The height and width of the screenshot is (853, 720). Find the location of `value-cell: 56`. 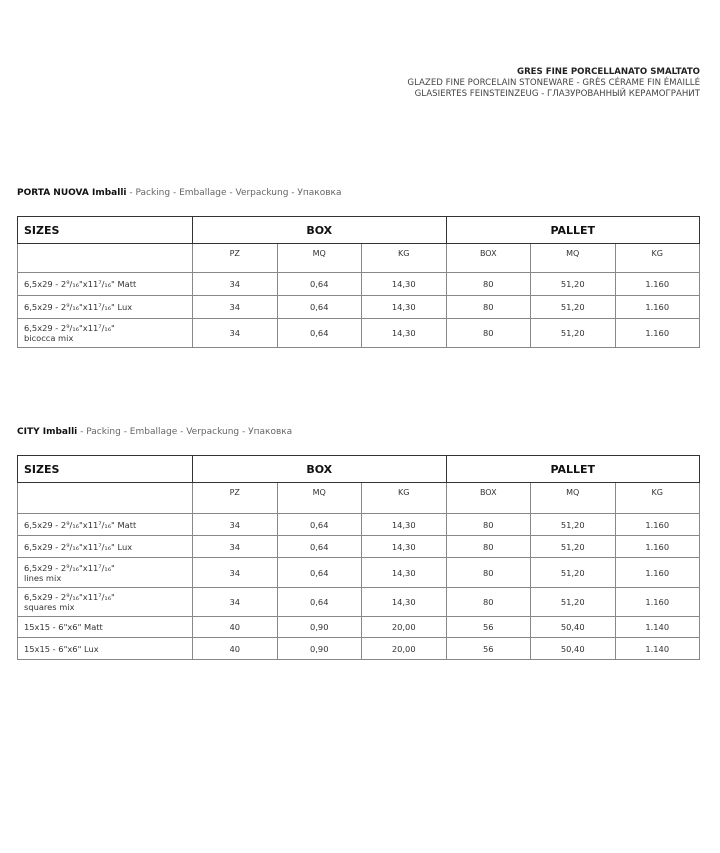

value-cell: 56 is located at coordinates (488, 627).